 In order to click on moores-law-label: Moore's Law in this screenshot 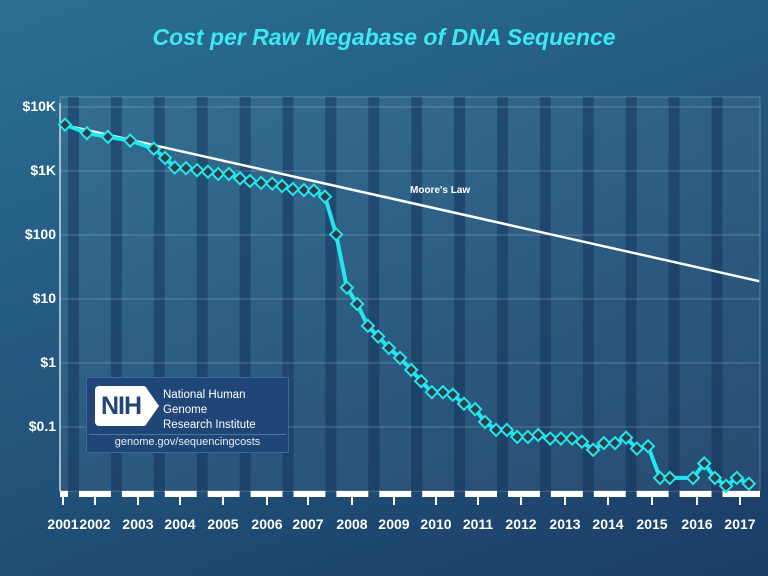, I will do `click(440, 190)`.